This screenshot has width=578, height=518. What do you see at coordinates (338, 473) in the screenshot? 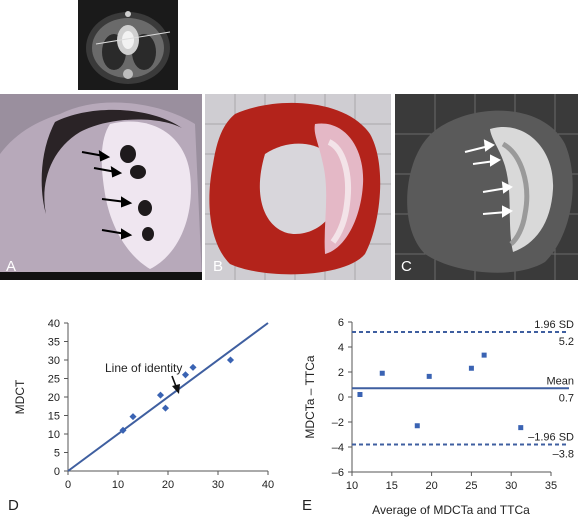
I see `y-tick-label: –6` at bounding box center [338, 473].